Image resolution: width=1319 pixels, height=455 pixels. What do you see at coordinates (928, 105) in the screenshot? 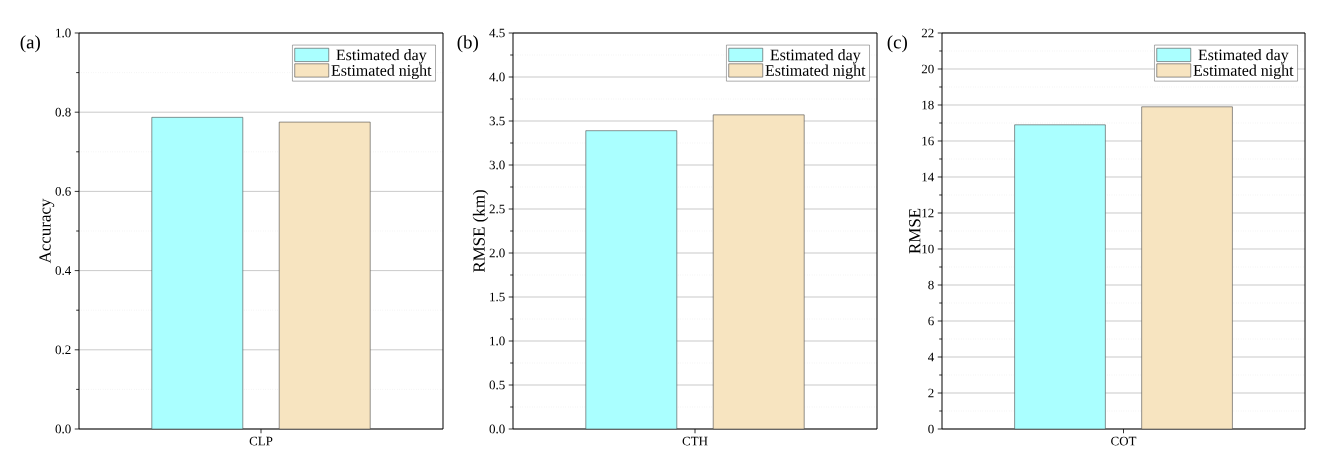
I see `y-tick-label: 18` at bounding box center [928, 105].